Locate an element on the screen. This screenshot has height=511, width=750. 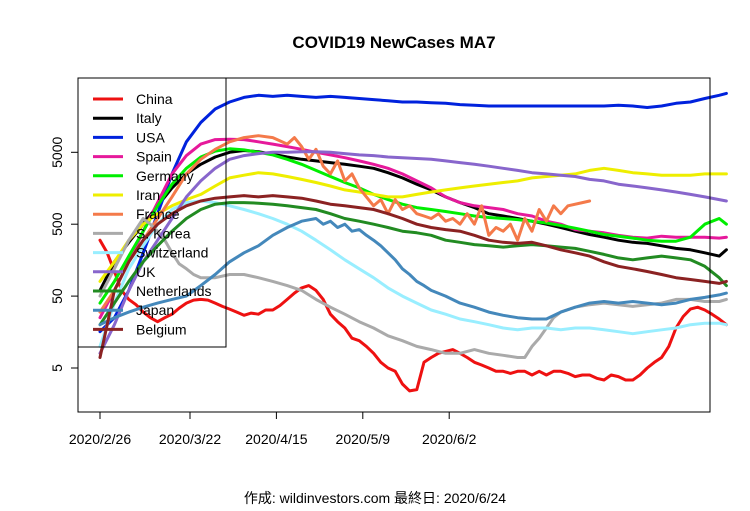
y-tick-label: 5 is located at coordinates (57, 368).